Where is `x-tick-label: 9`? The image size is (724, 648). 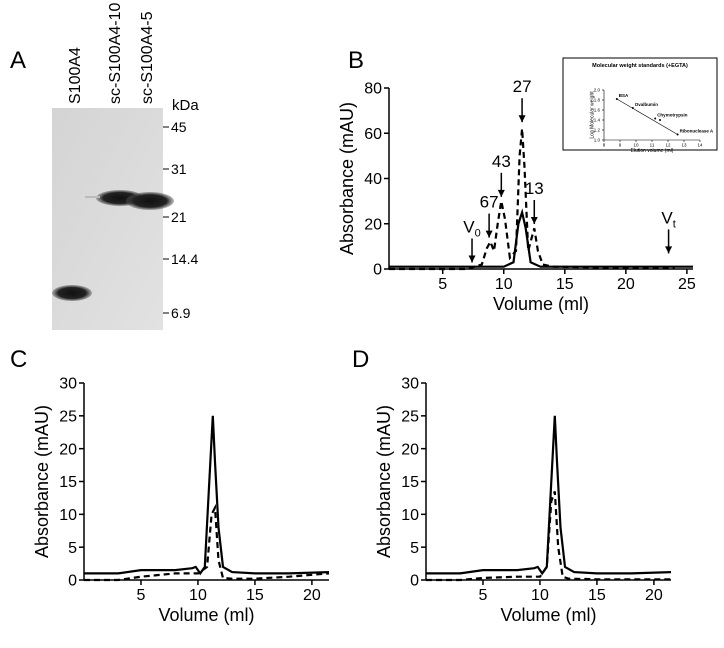
x-tick-label: 9 is located at coordinates (620, 144).